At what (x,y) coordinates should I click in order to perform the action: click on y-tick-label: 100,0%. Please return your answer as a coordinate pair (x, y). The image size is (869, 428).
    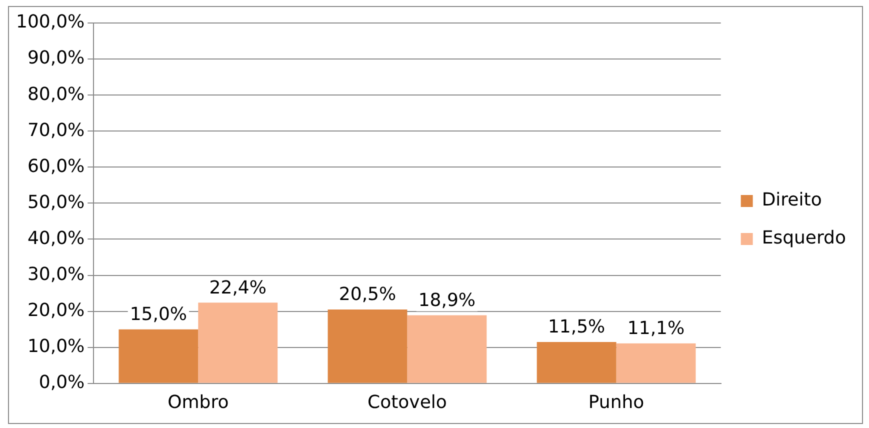
    Looking at the image, I should click on (50, 22).